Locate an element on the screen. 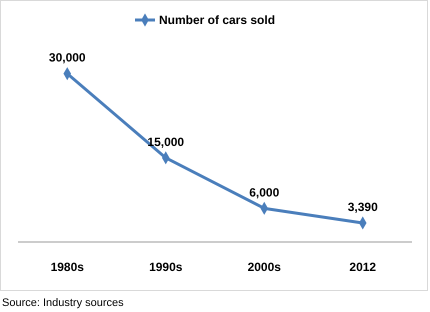 The height and width of the screenshot is (312, 430). data-label: 6,000 is located at coordinates (264, 192).